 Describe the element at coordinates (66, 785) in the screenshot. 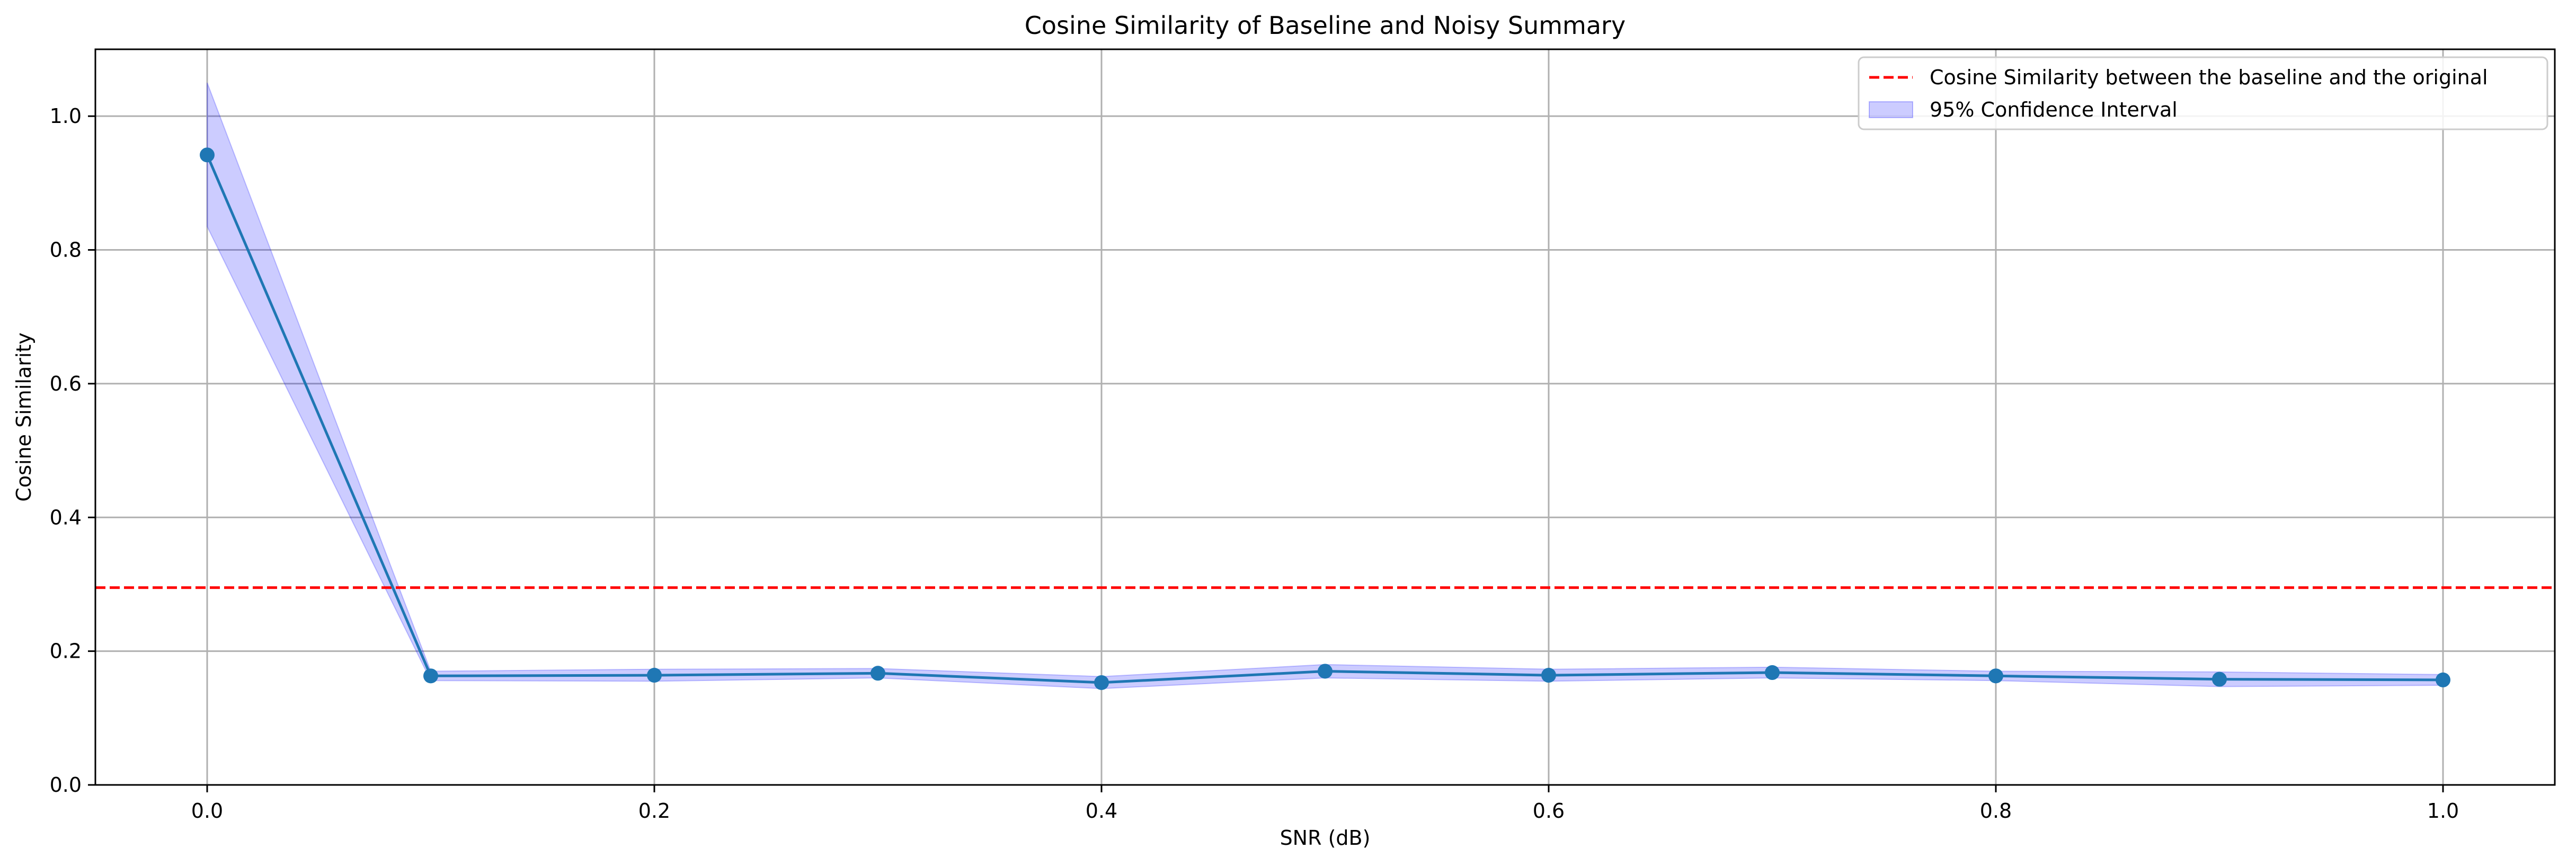

I see `y-tick-label: 0.0` at that location.